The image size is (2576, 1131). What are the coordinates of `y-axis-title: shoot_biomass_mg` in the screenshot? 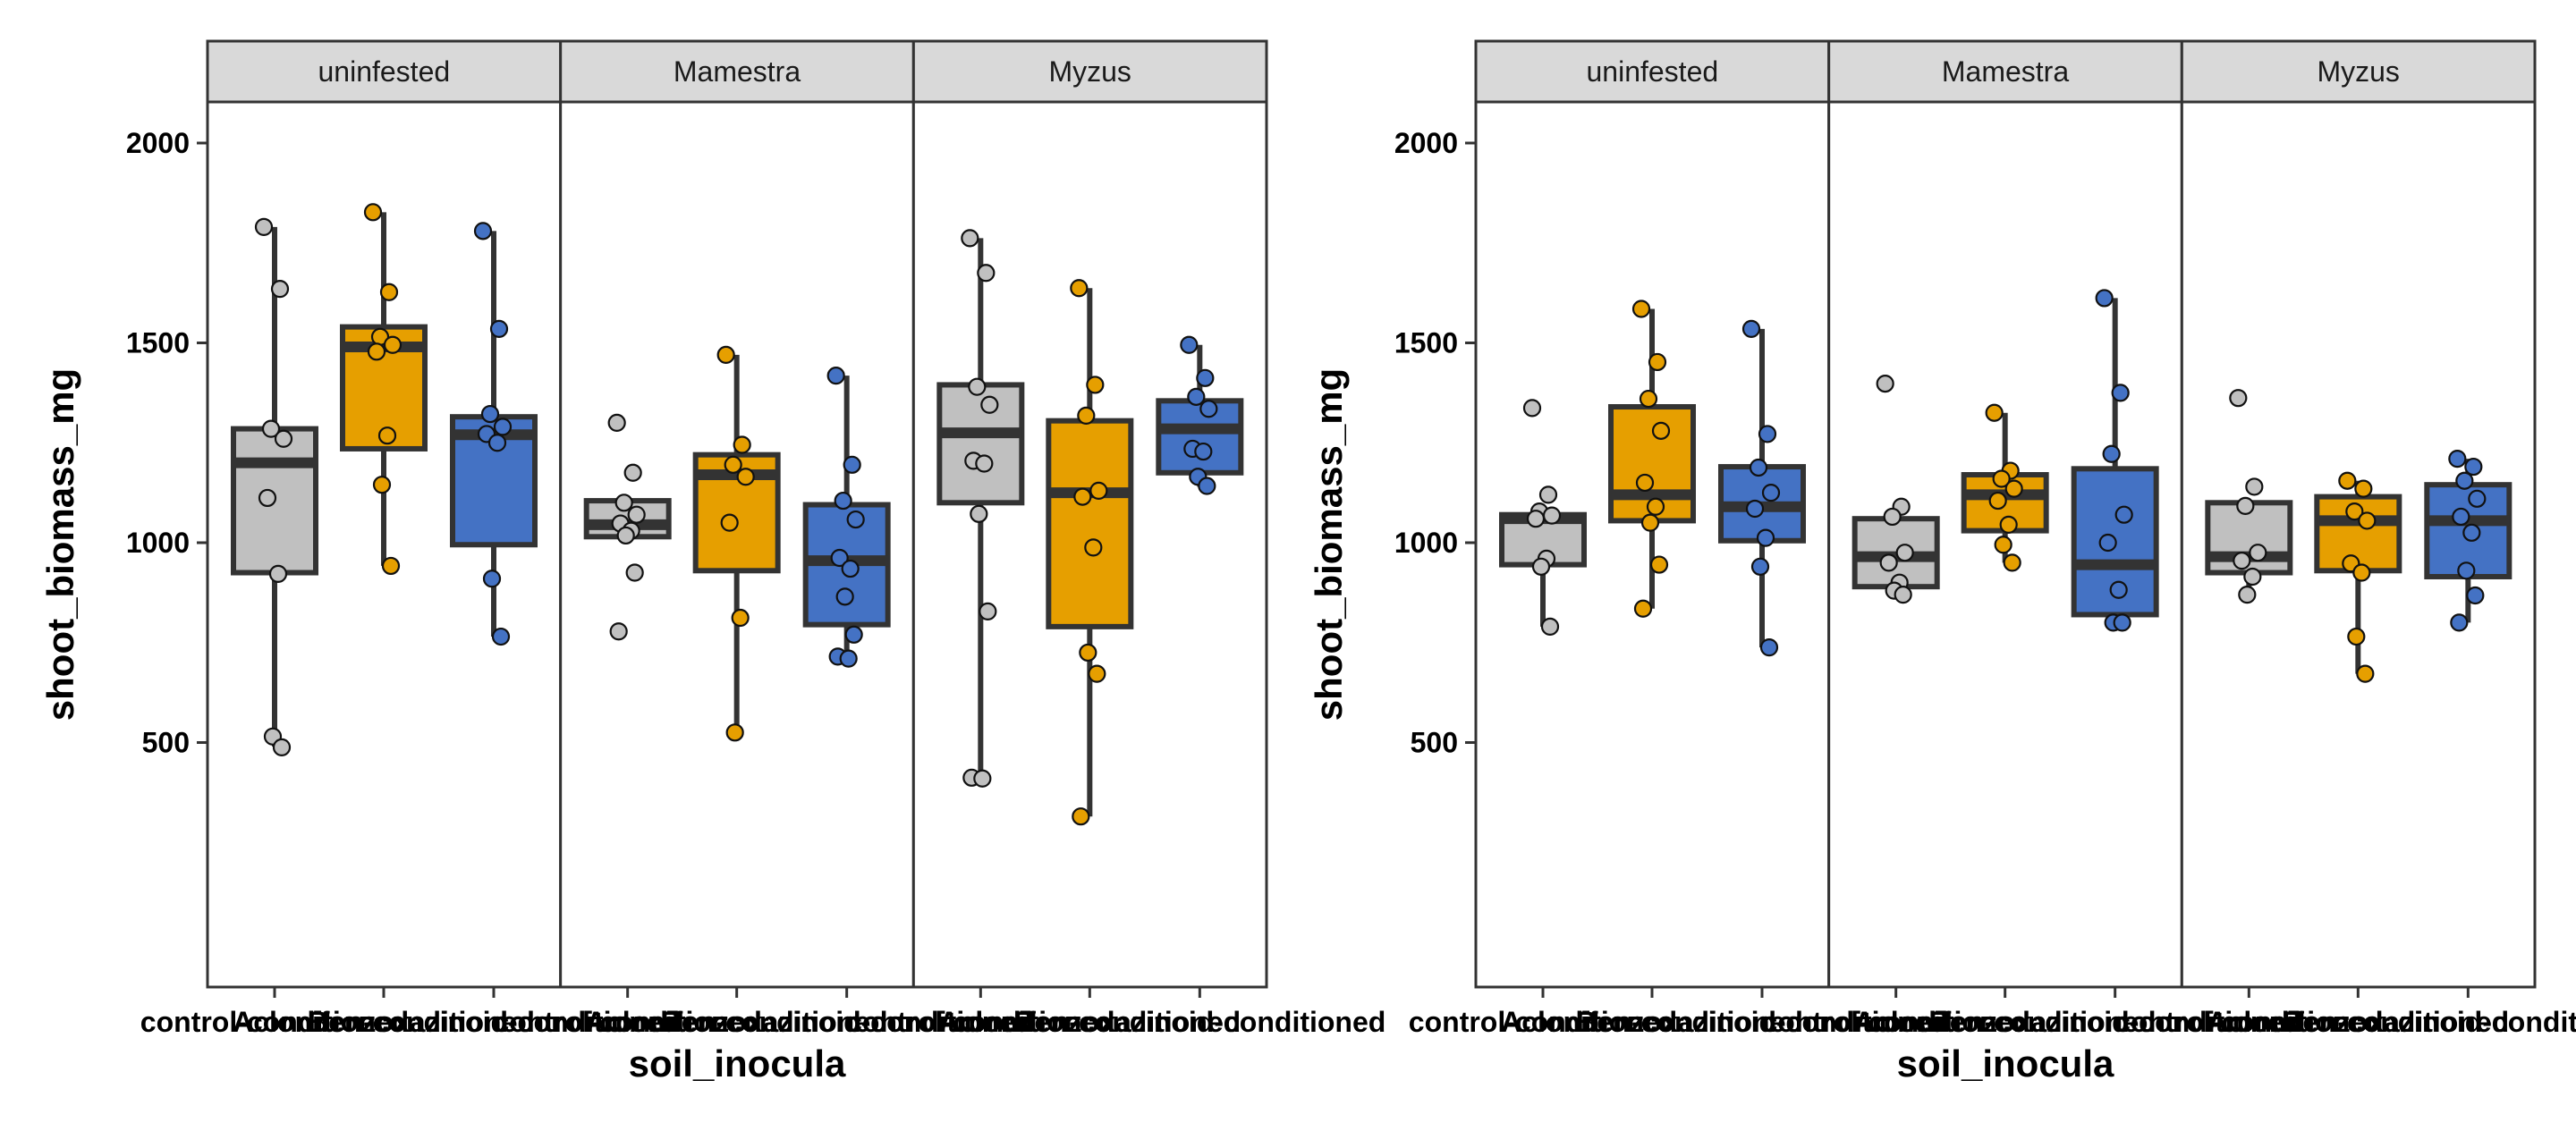 It's located at (60, 544).